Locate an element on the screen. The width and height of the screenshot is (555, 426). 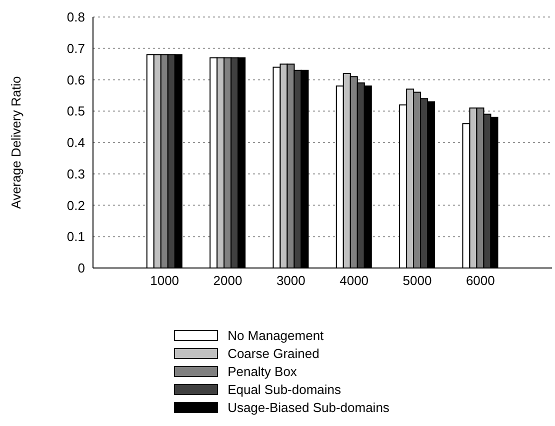
legend-label: No Management is located at coordinates (276, 335).